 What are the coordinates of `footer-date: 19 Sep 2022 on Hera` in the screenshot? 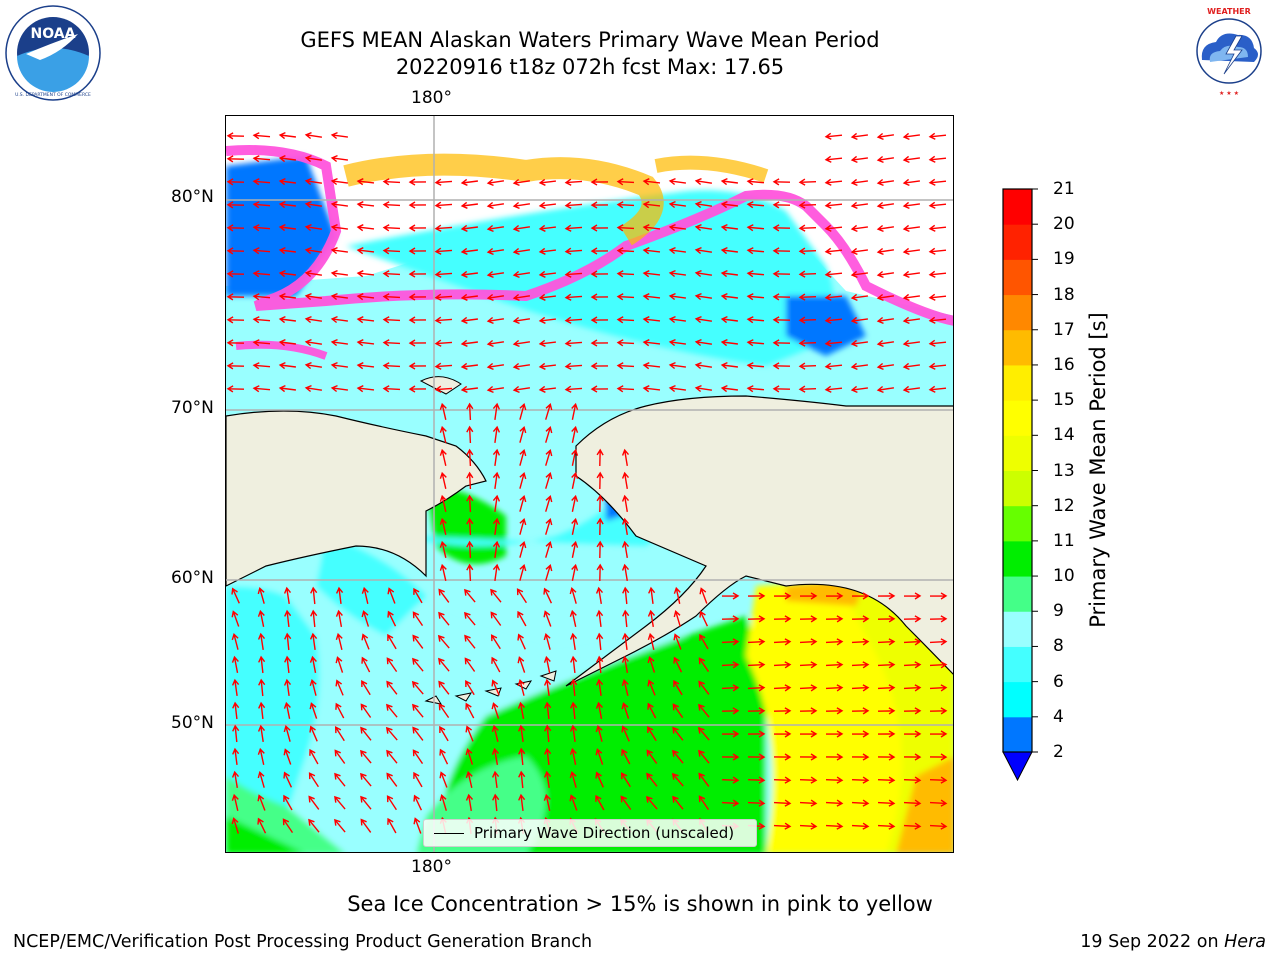 It's located at (1173, 942).